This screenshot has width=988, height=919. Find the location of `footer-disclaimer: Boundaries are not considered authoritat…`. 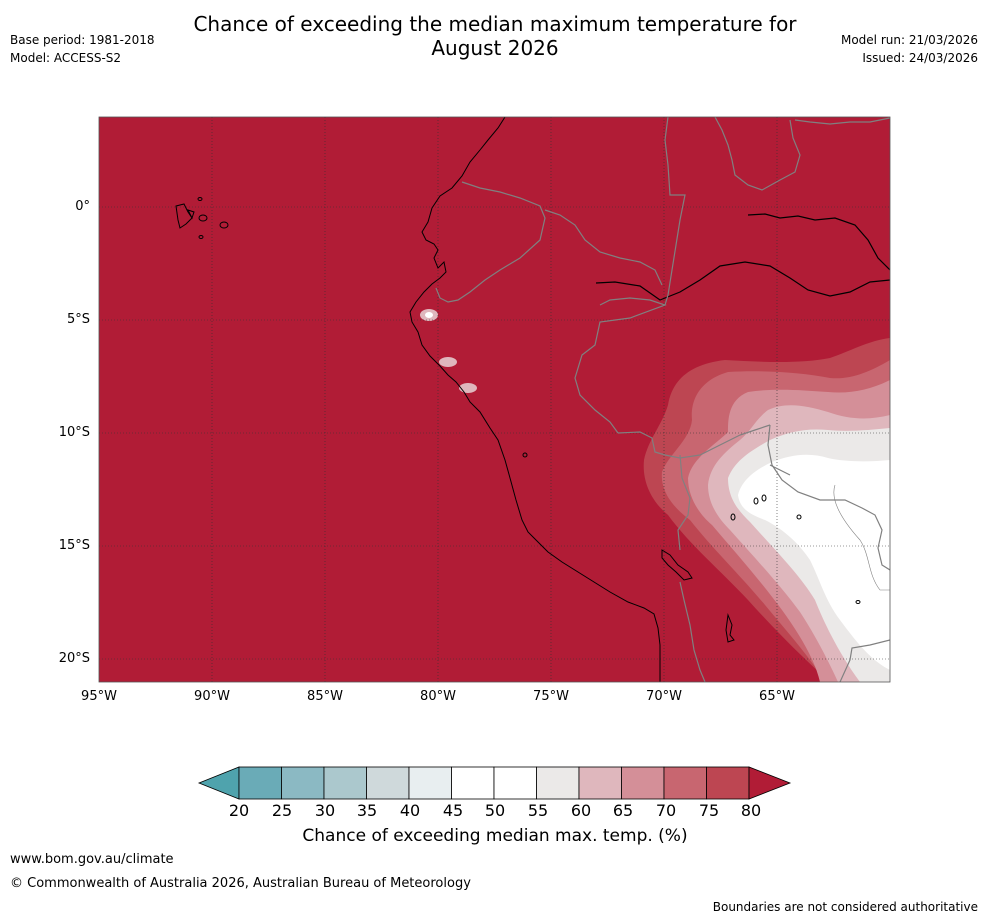

footer-disclaimer: Boundaries are not considered authoritat… is located at coordinates (845, 907).